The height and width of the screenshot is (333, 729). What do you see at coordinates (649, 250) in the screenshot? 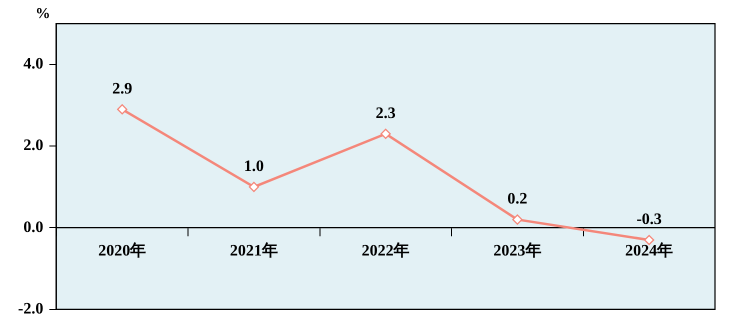
I see `x-tick-label: 2024年` at bounding box center [649, 250].